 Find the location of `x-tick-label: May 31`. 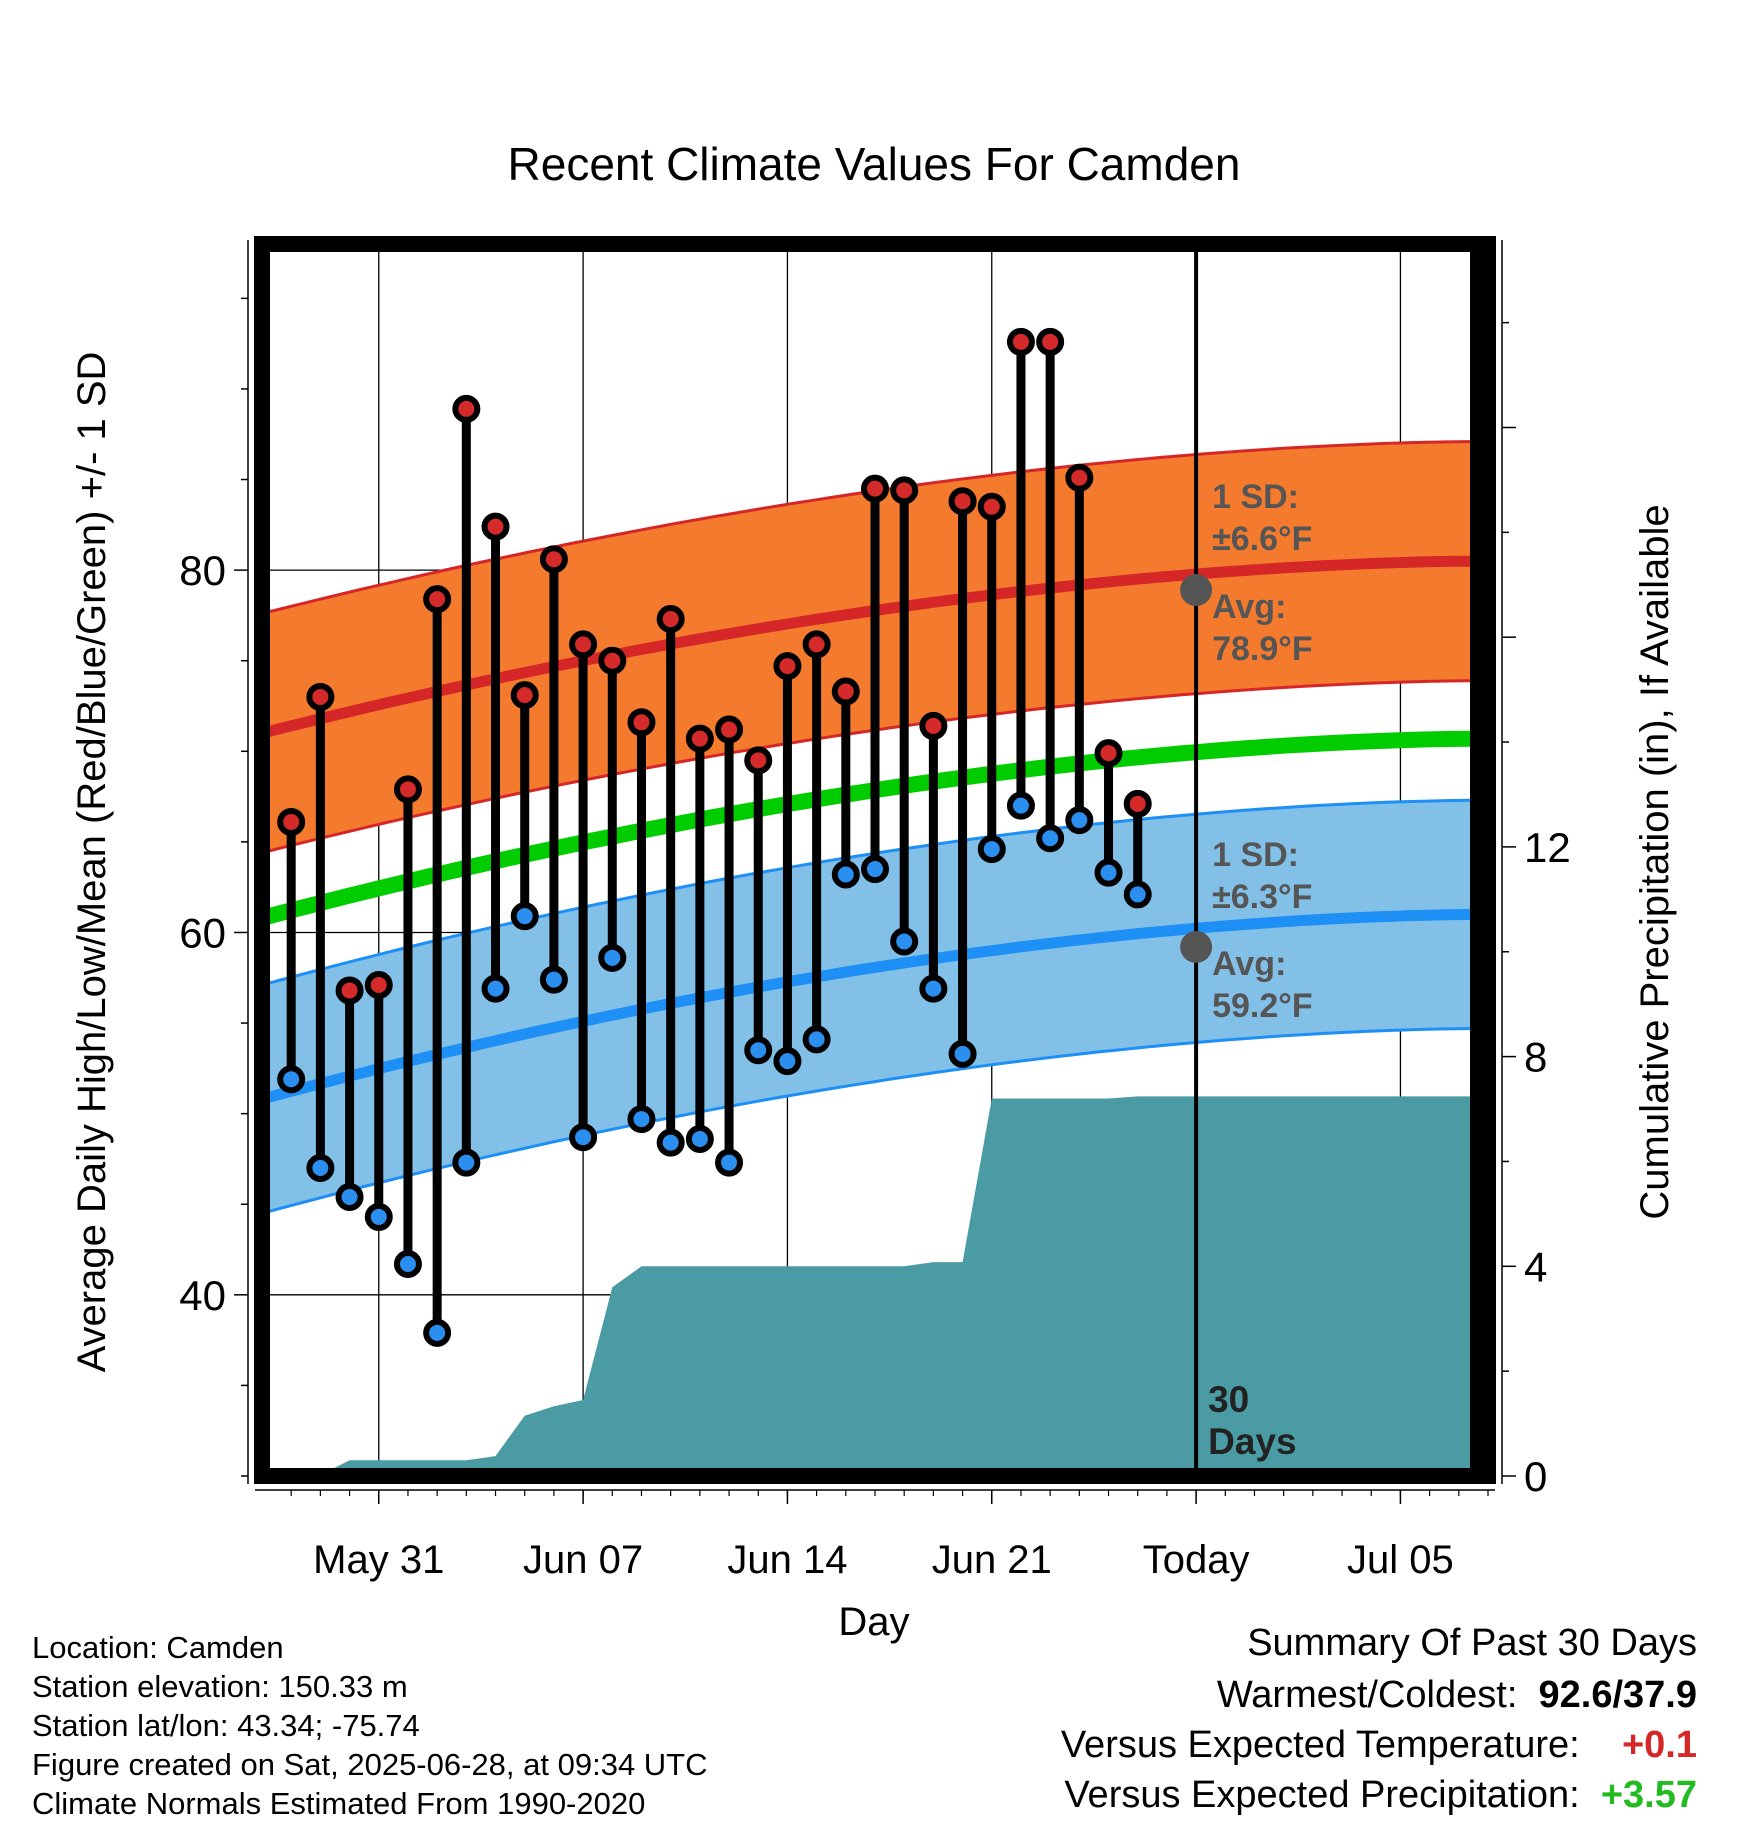

x-tick-label: May 31 is located at coordinates (378, 1560).